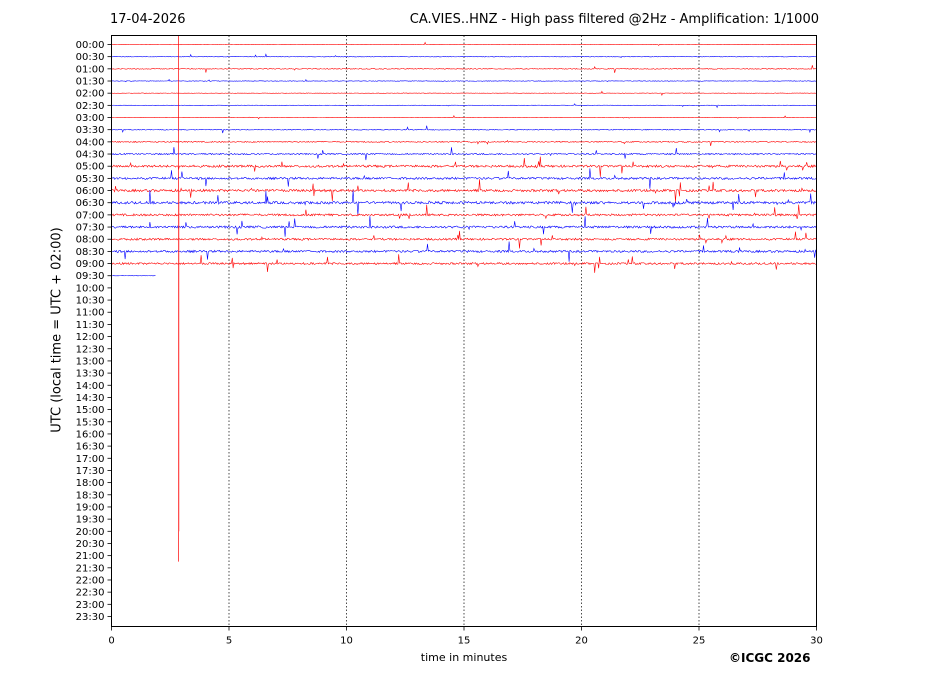 The image size is (927, 696). What do you see at coordinates (90, 301) in the screenshot?
I see `y-tick-label: 10:30` at bounding box center [90, 301].